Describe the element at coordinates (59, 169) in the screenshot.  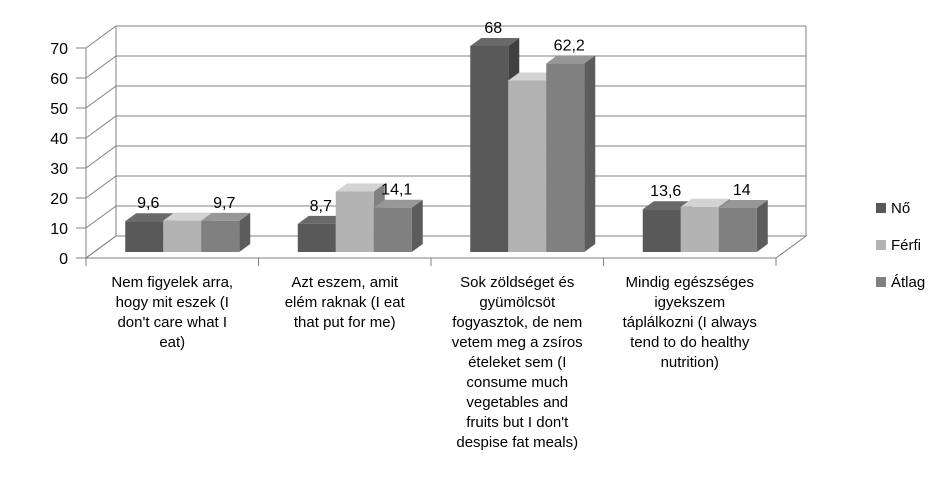
I see `y-tick-label: 30` at that location.